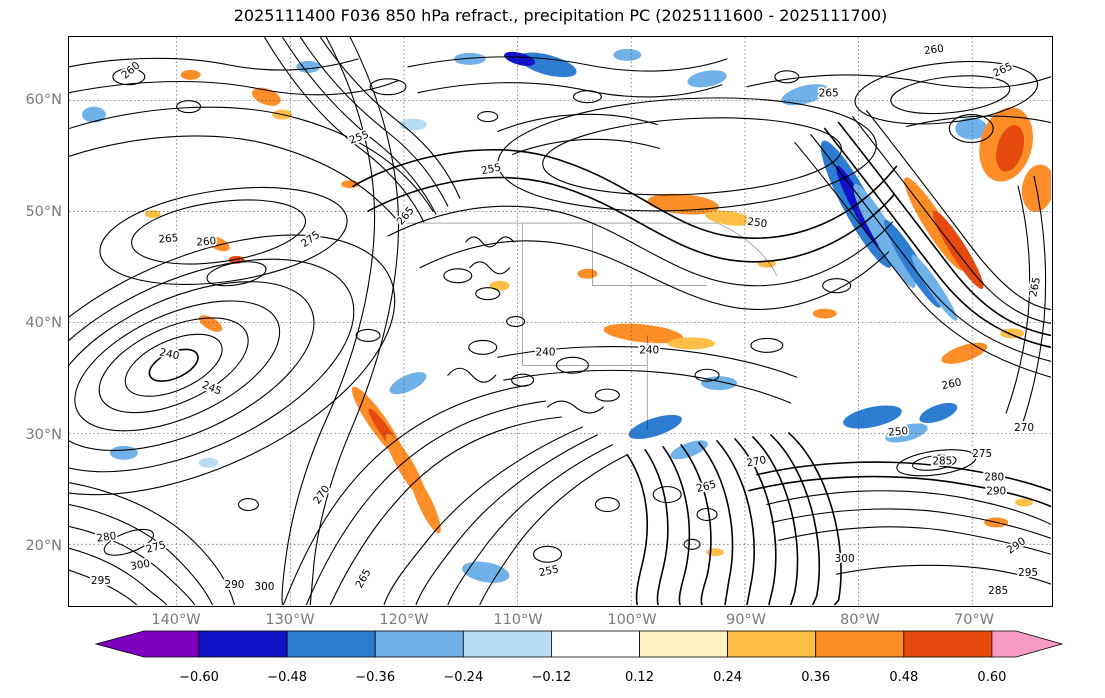 The image size is (1105, 698). Describe the element at coordinates (43, 211) in the screenshot. I see `y-tick-label: 50°N` at that location.